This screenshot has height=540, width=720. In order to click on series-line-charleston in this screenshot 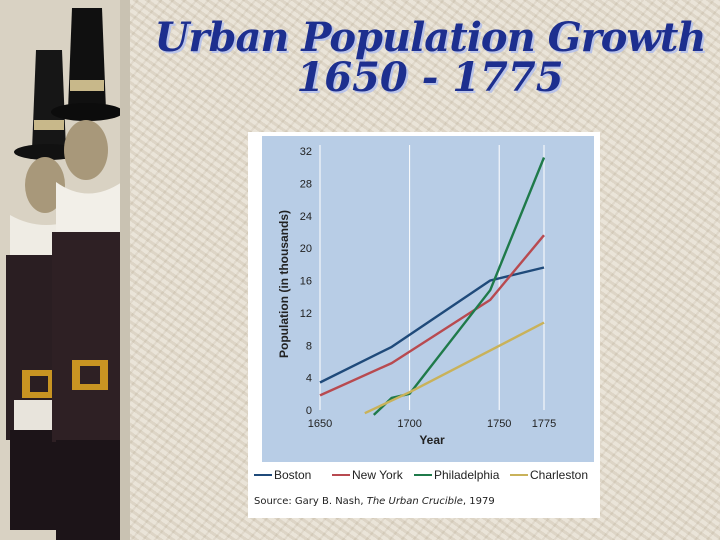, I will do `click(454, 368)`.